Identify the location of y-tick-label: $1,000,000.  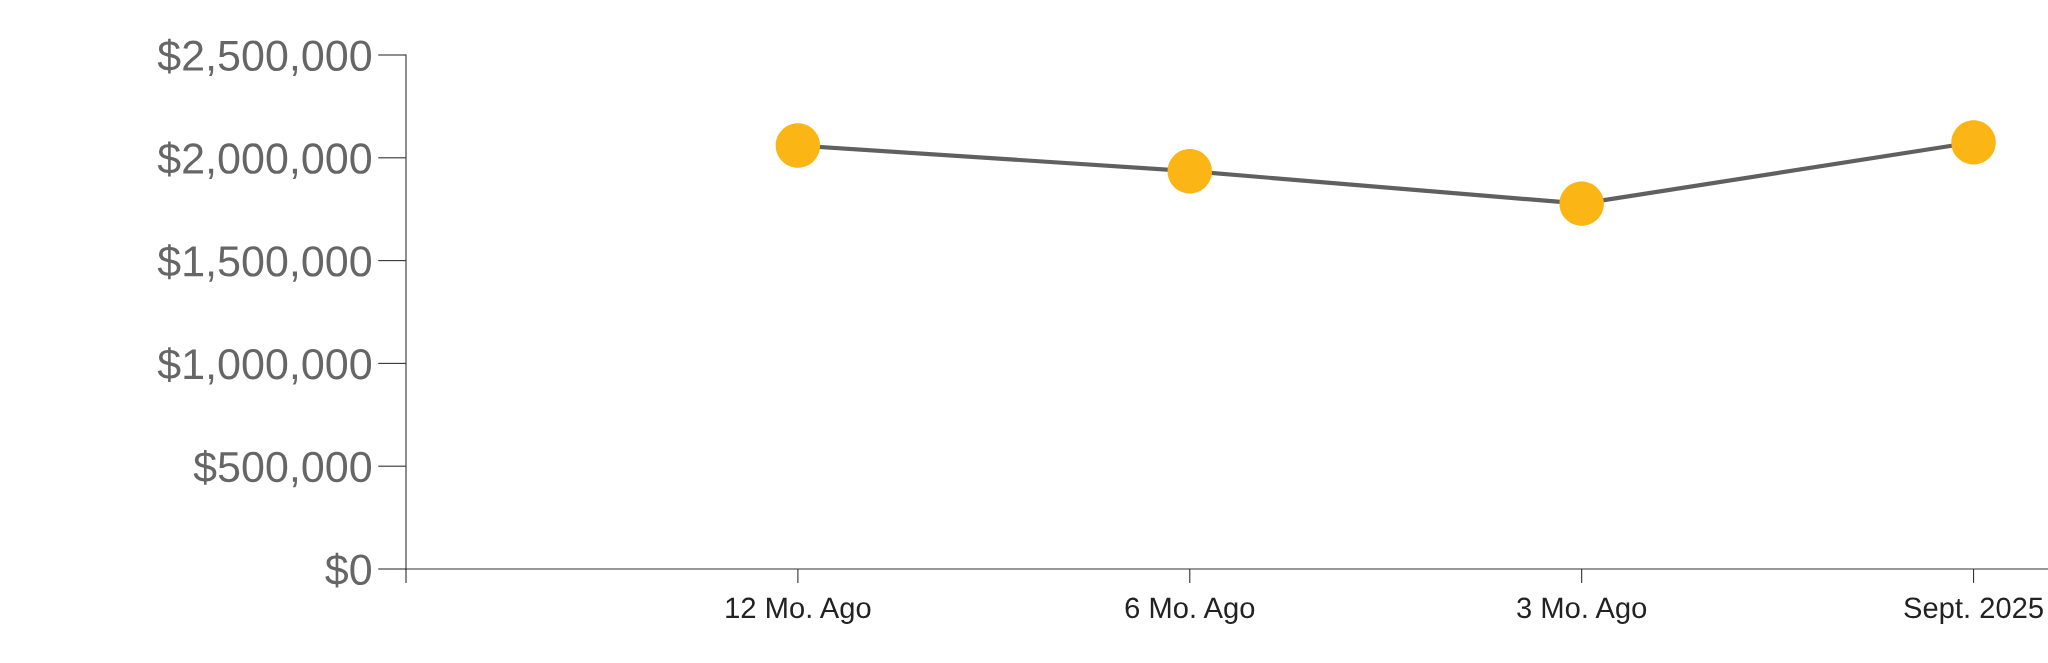
(264, 366).